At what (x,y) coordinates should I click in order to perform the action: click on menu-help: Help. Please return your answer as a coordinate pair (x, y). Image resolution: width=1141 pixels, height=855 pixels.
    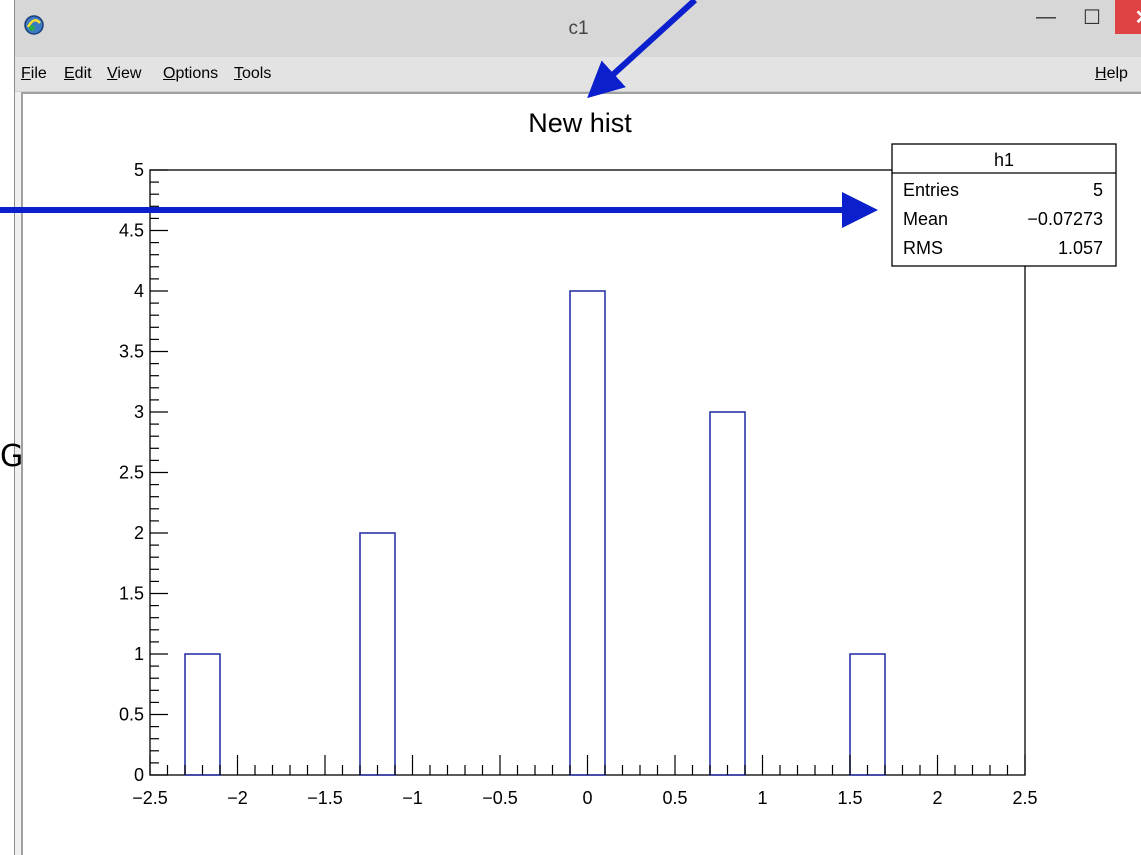
    Looking at the image, I should click on (1111, 73).